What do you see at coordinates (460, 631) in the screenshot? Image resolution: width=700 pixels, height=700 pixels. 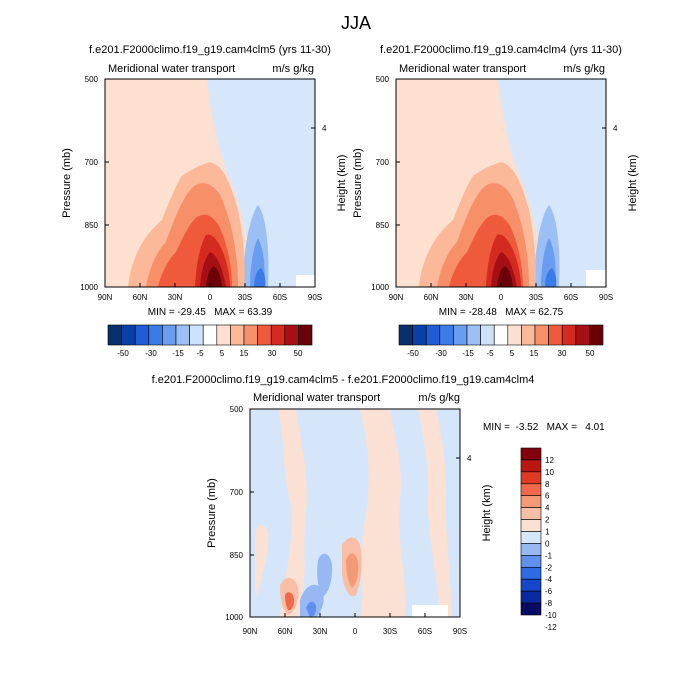 I see `x-tick-label: 90S` at bounding box center [460, 631].